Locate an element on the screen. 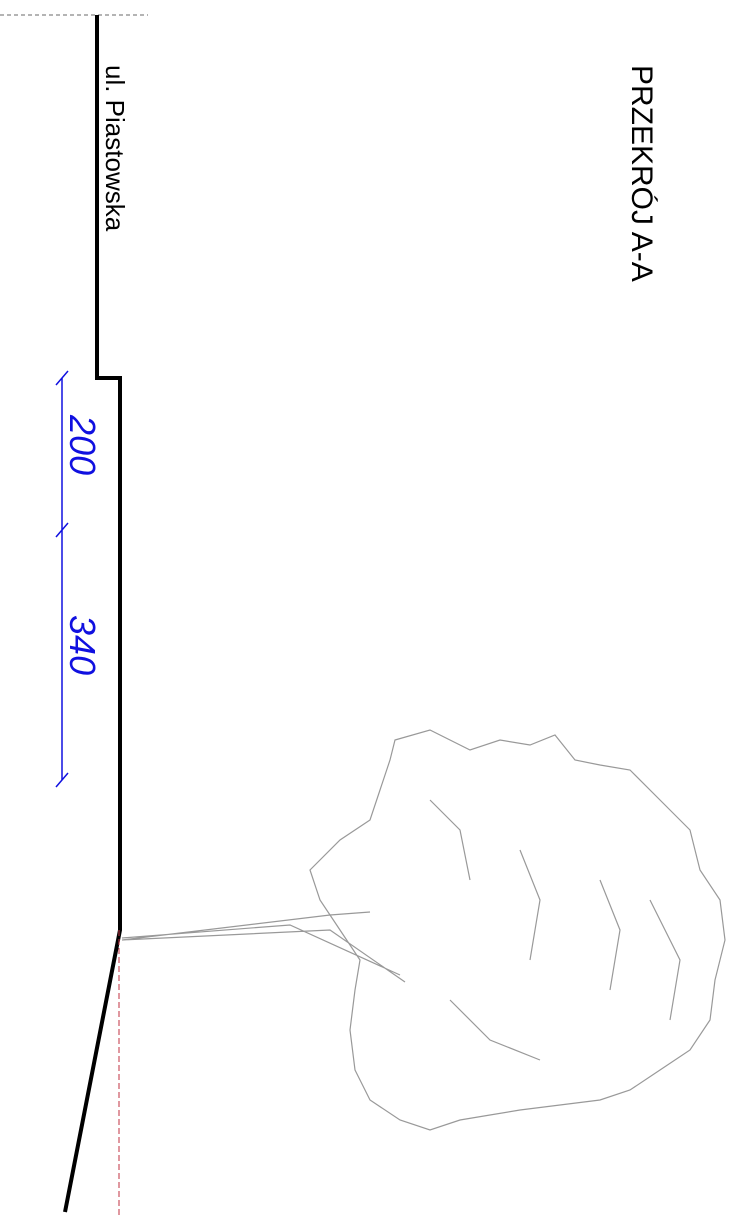  ground-profile is located at coordinates (92, 614).